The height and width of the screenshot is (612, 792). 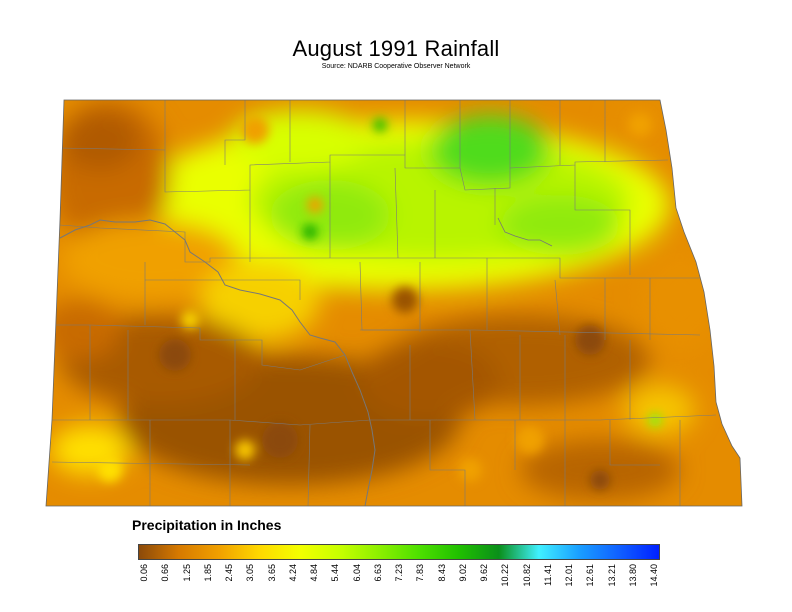 What do you see at coordinates (526, 575) in the screenshot?
I see `legend-tick-label: 10.82` at bounding box center [526, 575].